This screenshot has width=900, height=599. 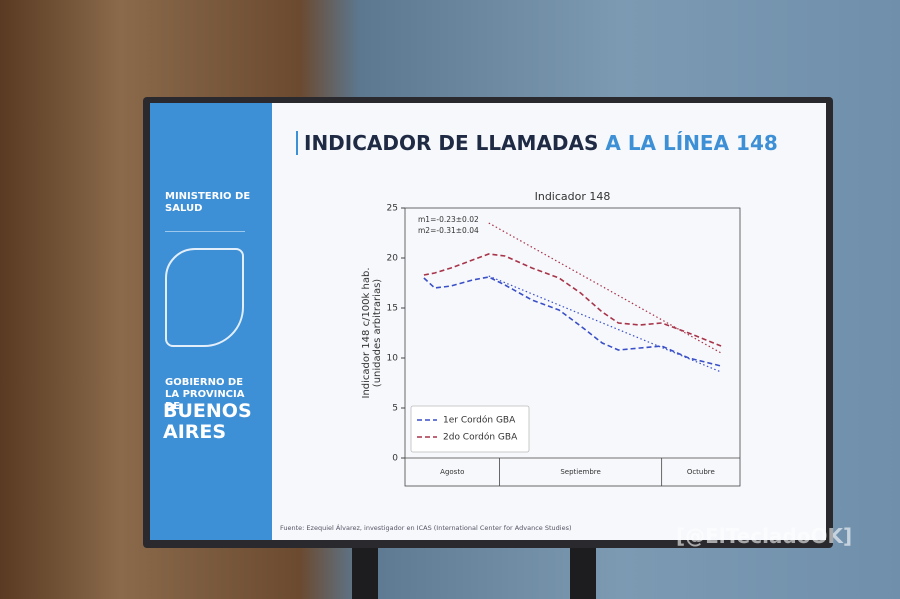 What do you see at coordinates (470, 429) in the screenshot?
I see `legend` at bounding box center [470, 429].